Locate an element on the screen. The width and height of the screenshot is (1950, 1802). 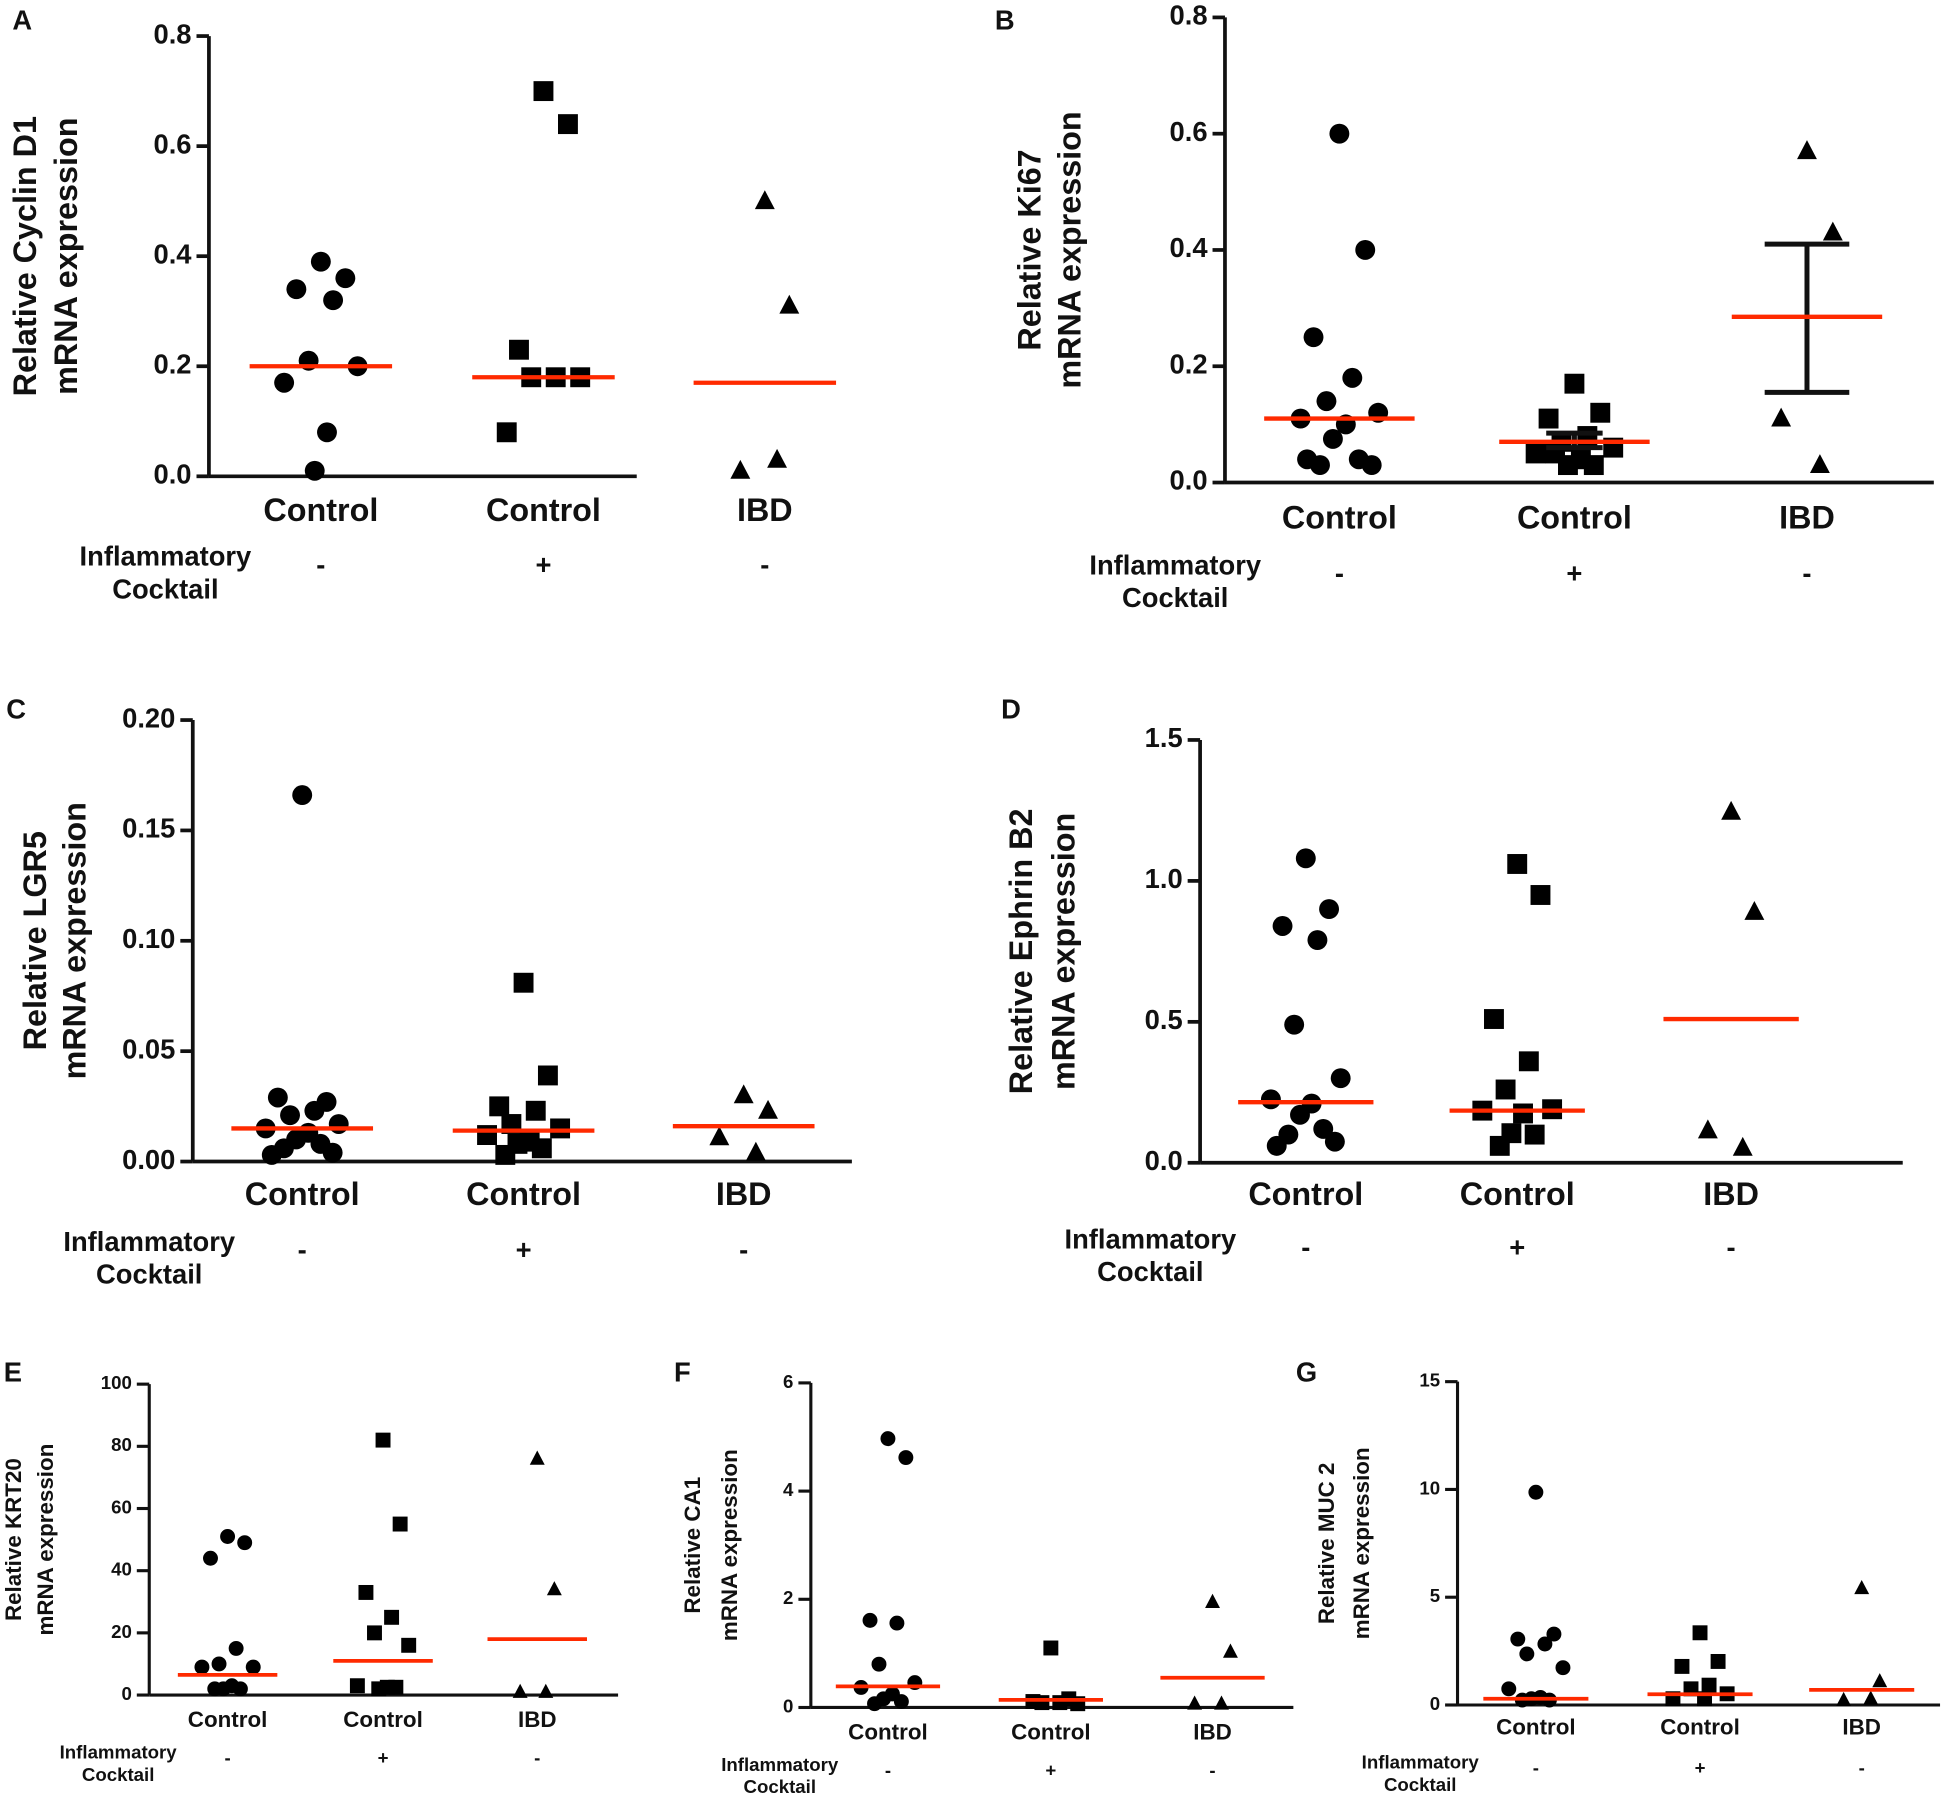
y-tick-label: 0.20 is located at coordinates (148, 717).